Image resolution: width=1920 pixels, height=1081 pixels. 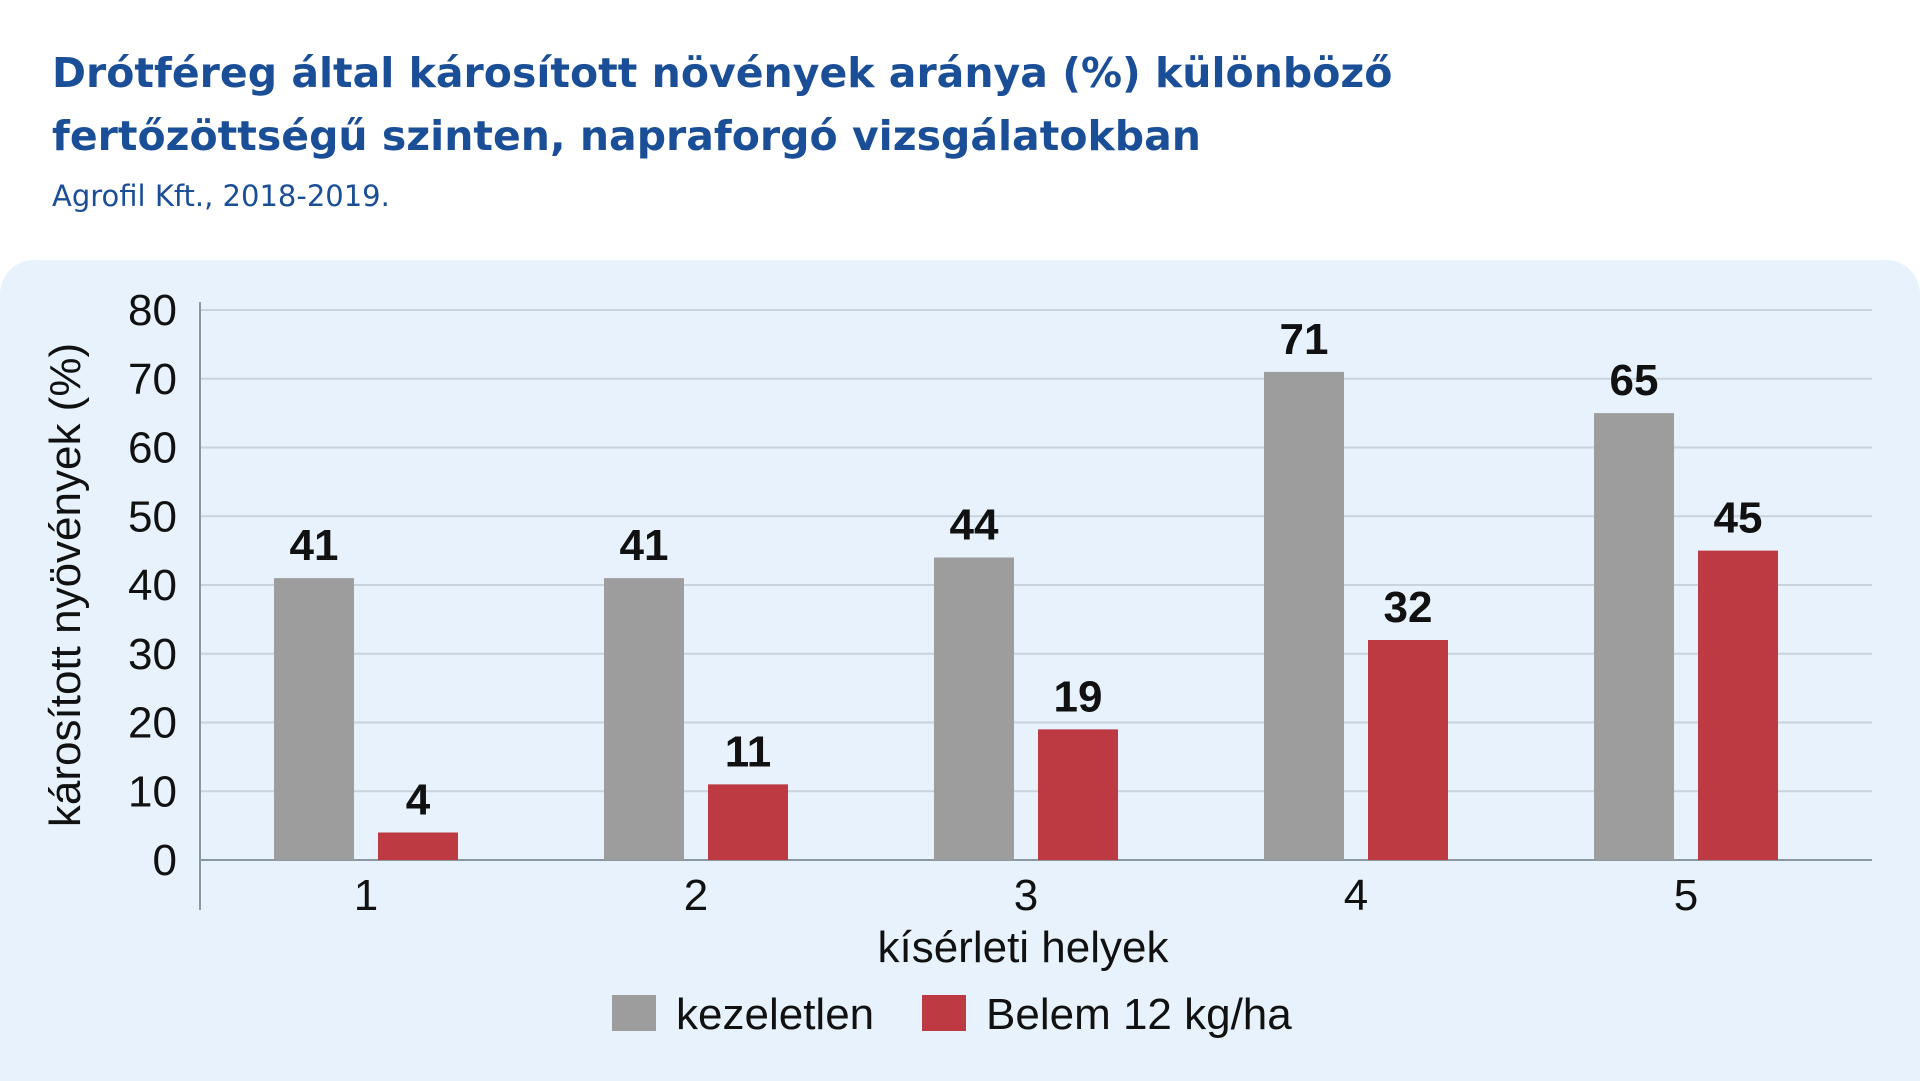 I want to click on data-label: 45, so click(x=1738, y=518).